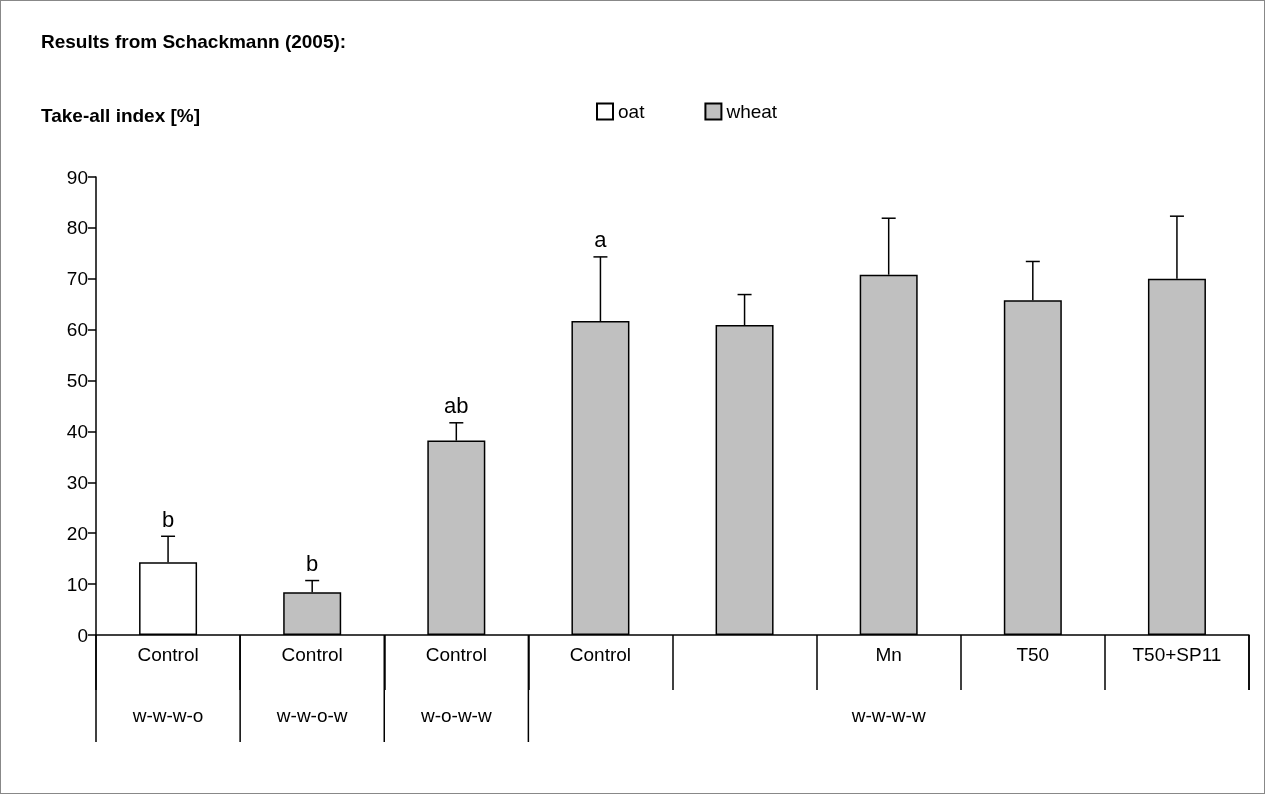 This screenshot has height=794, width=1265. Describe the element at coordinates (1033, 654) in the screenshot. I see `x-tick-label: T50` at that location.